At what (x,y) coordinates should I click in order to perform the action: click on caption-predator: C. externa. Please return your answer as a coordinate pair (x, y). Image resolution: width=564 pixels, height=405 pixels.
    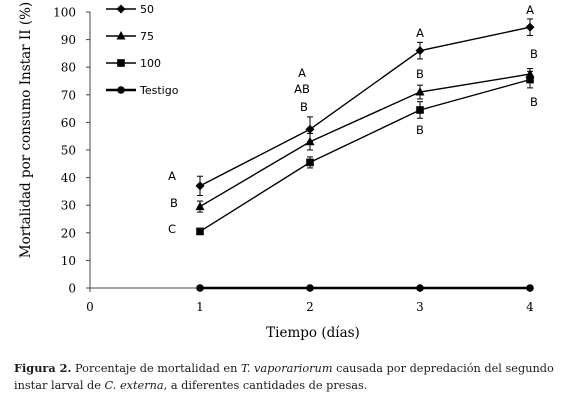
    Looking at the image, I should click on (134, 385).